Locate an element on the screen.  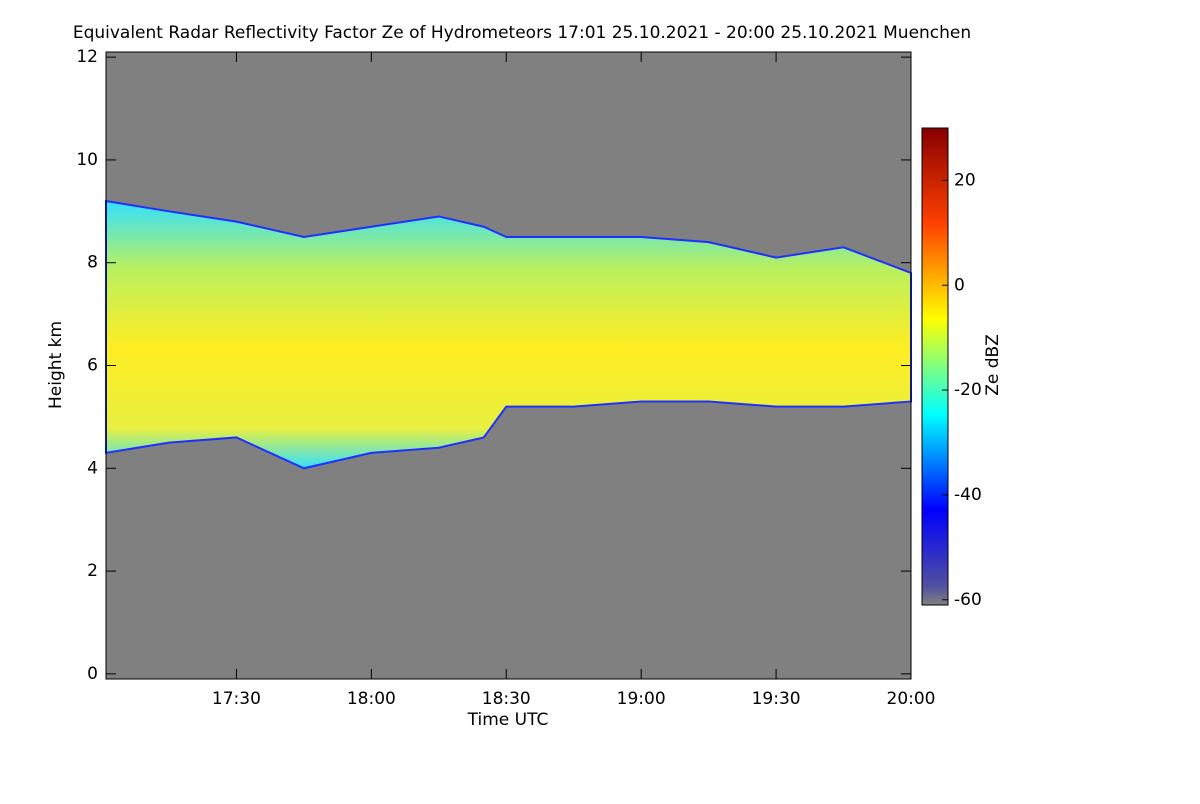
colorbar-tick-label: 20 is located at coordinates (965, 180).